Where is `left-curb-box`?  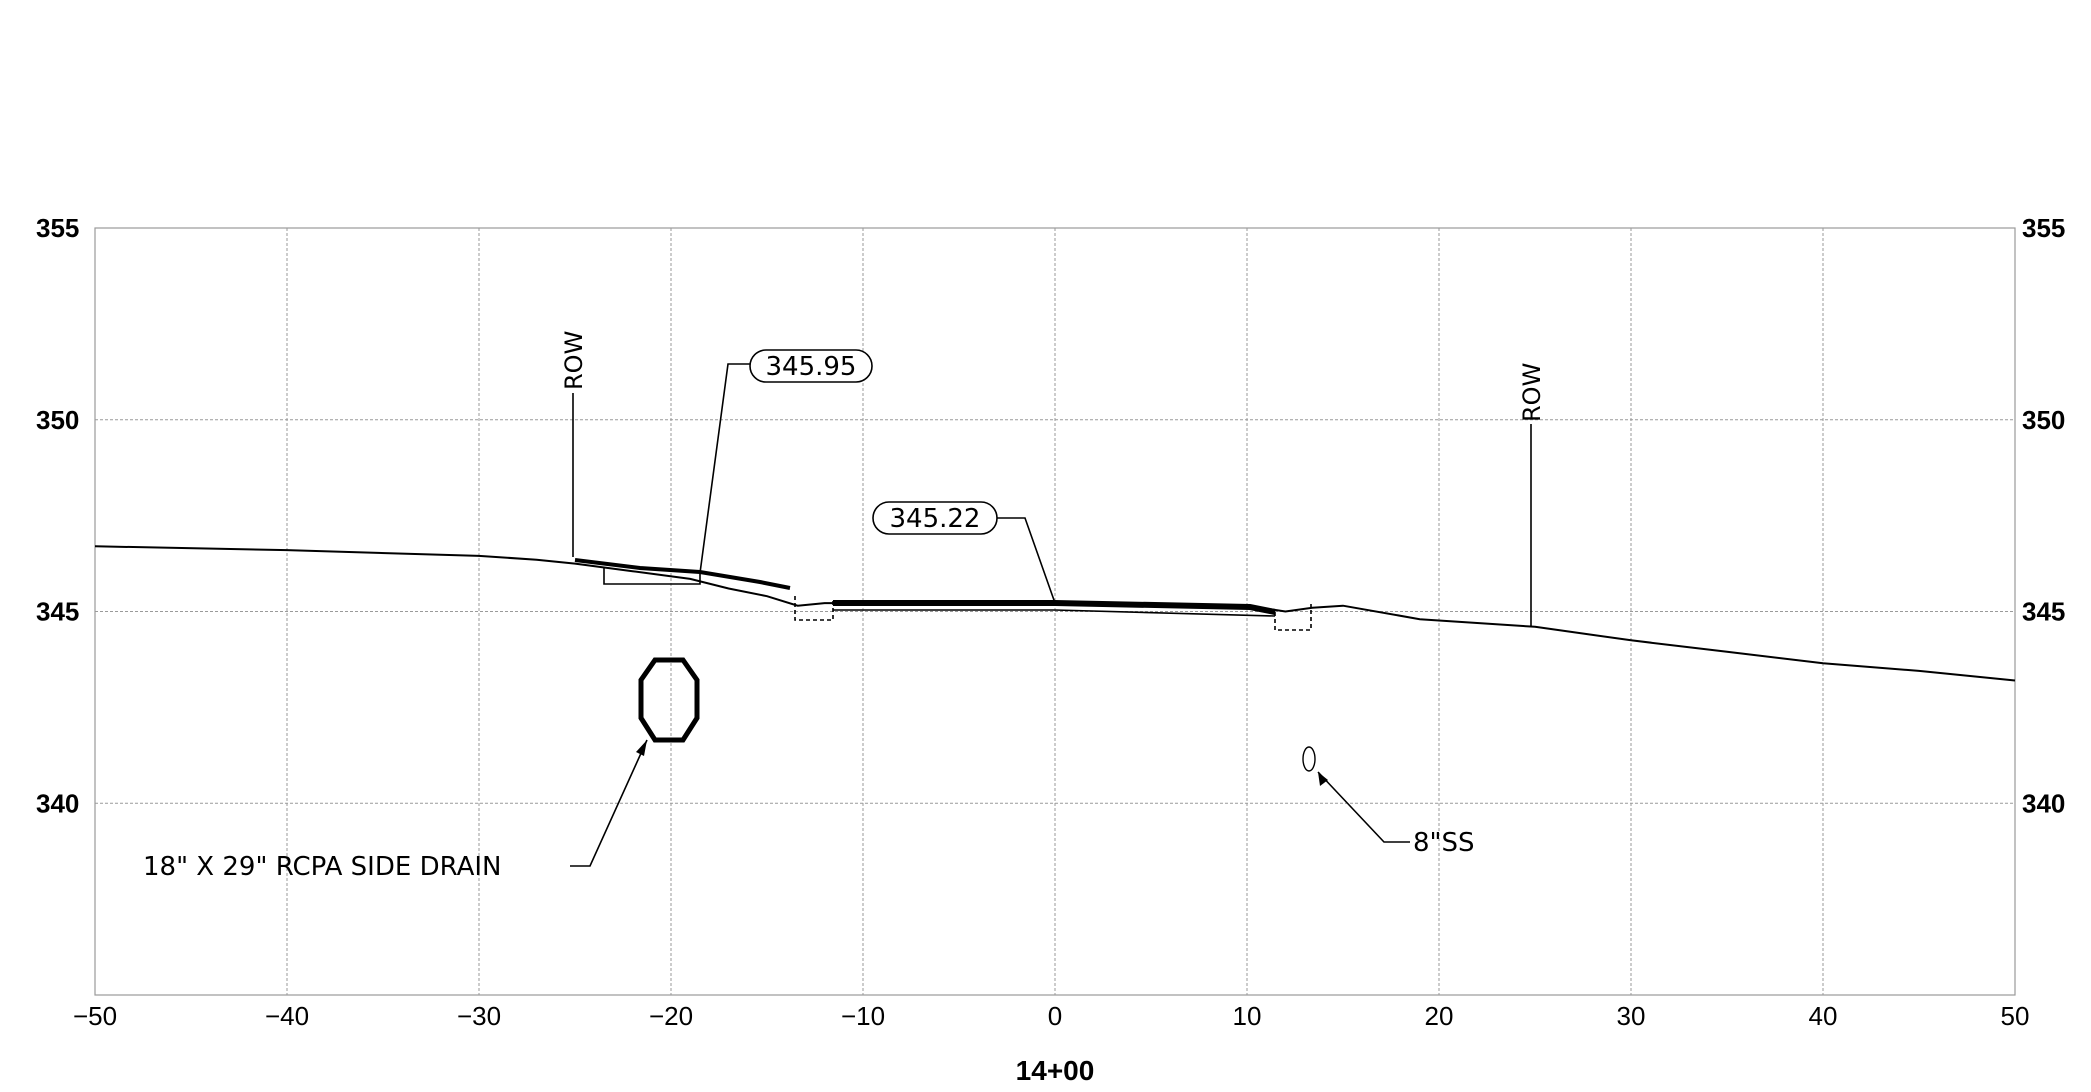
left-curb-box is located at coordinates (814, 608).